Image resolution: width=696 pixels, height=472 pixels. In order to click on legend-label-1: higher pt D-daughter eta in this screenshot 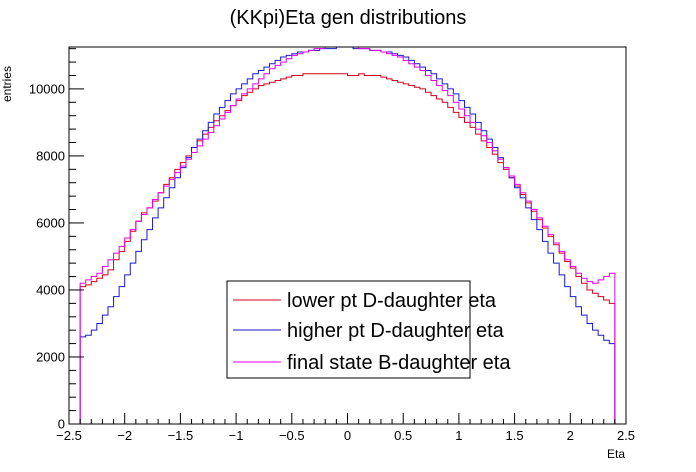, I will do `click(396, 331)`.